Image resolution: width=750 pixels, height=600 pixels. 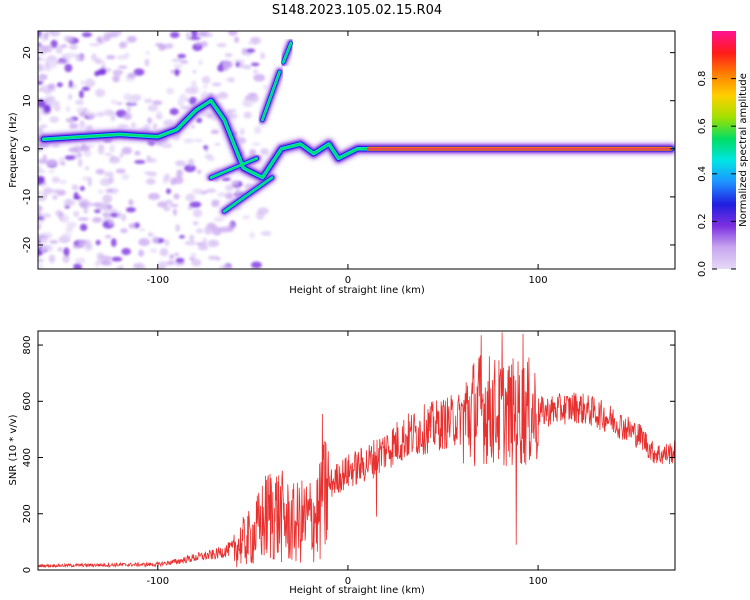 What do you see at coordinates (27, 401) in the screenshot?
I see `y-tick-label: 600` at bounding box center [27, 401].